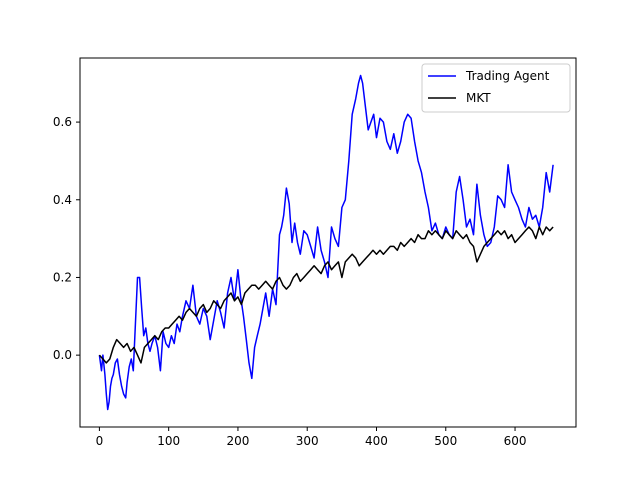 Image resolution: width=640 pixels, height=480 pixels. What do you see at coordinates (62, 277) in the screenshot?
I see `y-tick-label: 0.2` at bounding box center [62, 277].